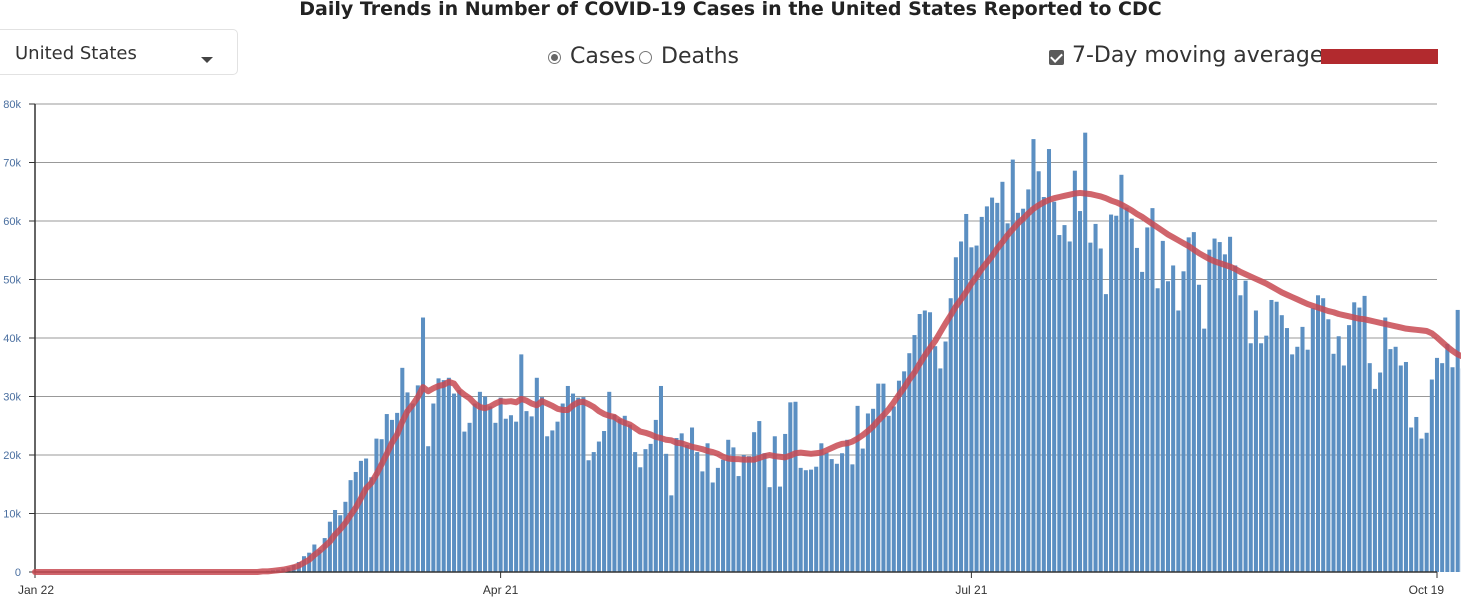 This screenshot has height=597, width=1461. What do you see at coordinates (501, 590) in the screenshot?
I see `x-tick-label: Apr 21` at bounding box center [501, 590].